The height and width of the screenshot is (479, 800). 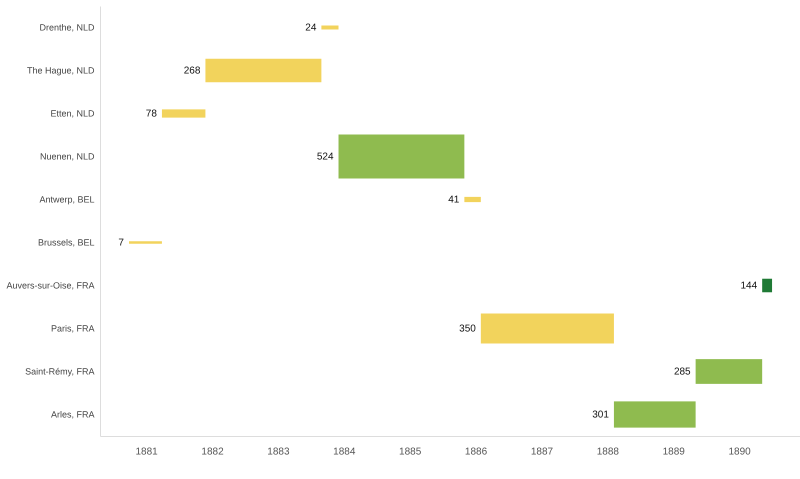 What do you see at coordinates (66, 199) in the screenshot?
I see `y-tick-label: Antwerp, BEL` at bounding box center [66, 199].